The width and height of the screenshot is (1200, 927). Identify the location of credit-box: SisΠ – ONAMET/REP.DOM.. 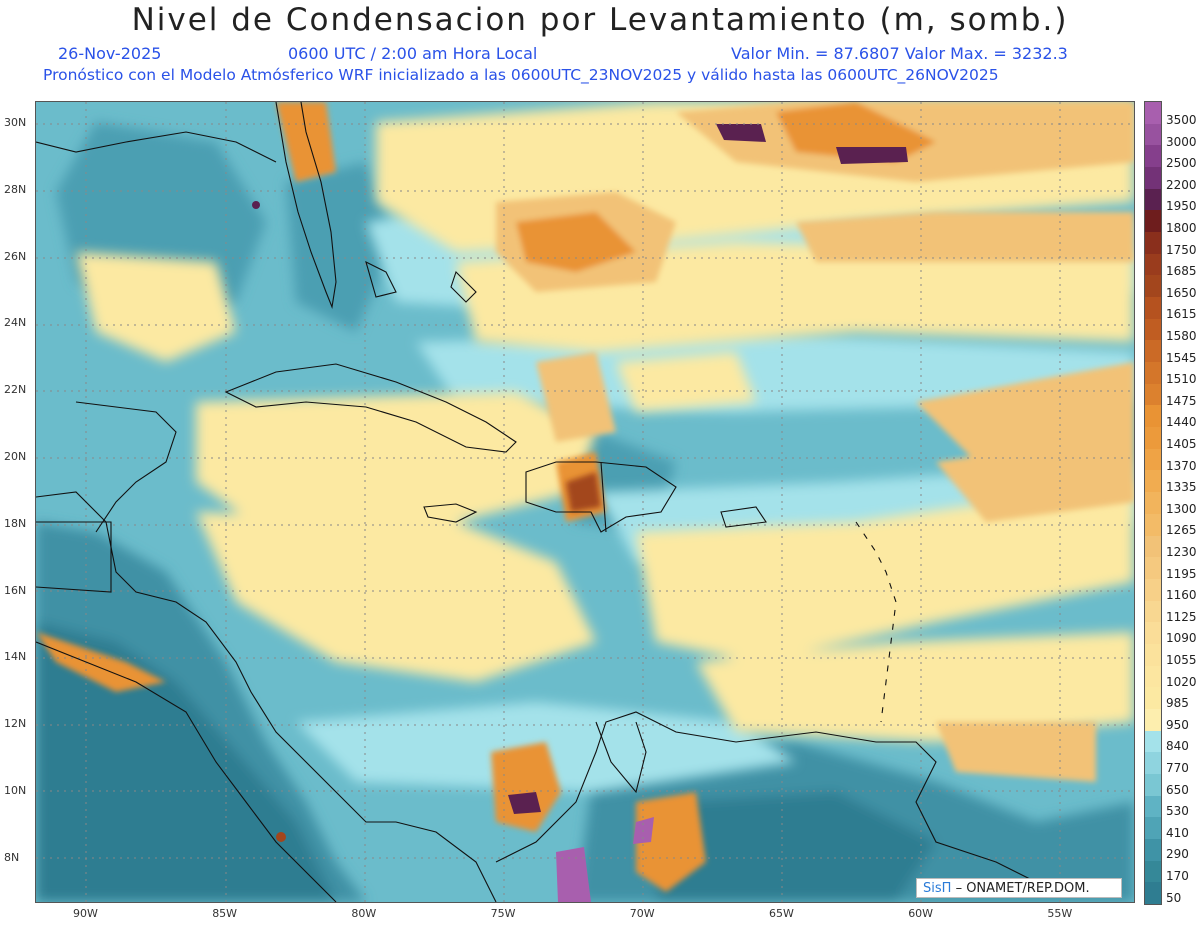
(1019, 888).